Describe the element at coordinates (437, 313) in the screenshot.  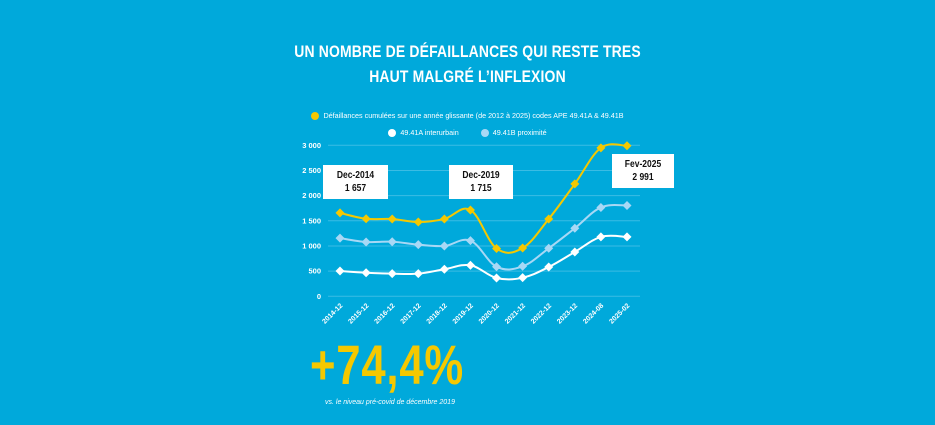
I see `x-tick-label: 2018-12` at that location.